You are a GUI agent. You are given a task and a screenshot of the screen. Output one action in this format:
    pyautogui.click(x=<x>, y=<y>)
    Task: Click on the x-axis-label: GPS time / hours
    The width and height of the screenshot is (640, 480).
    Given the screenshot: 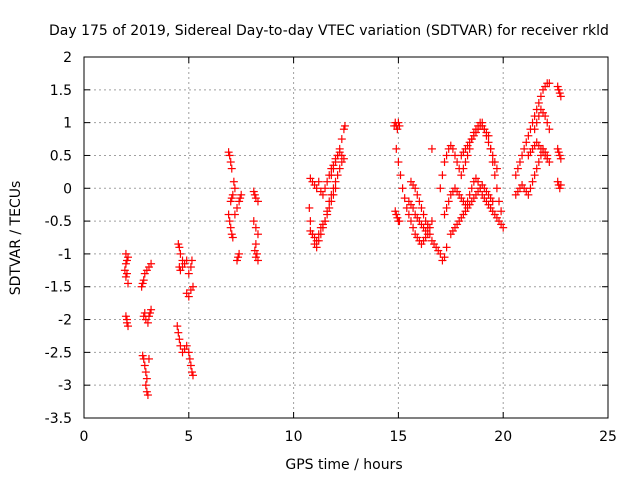 What is the action you would take?
    pyautogui.click(x=343, y=465)
    